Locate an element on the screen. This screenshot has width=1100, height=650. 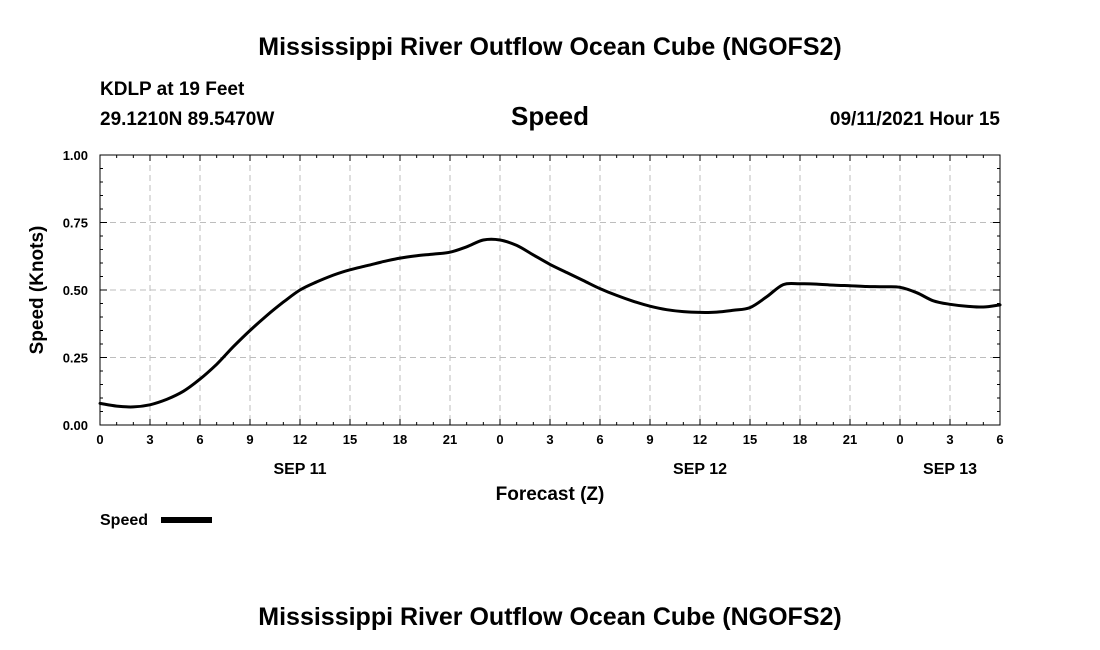
y-tick-label: 0.75 is located at coordinates (75, 223).